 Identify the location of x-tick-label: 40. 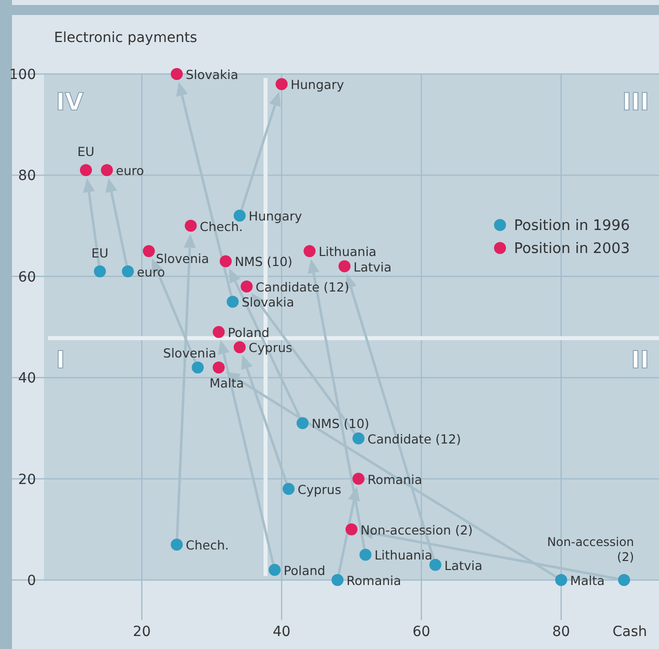
(281, 632).